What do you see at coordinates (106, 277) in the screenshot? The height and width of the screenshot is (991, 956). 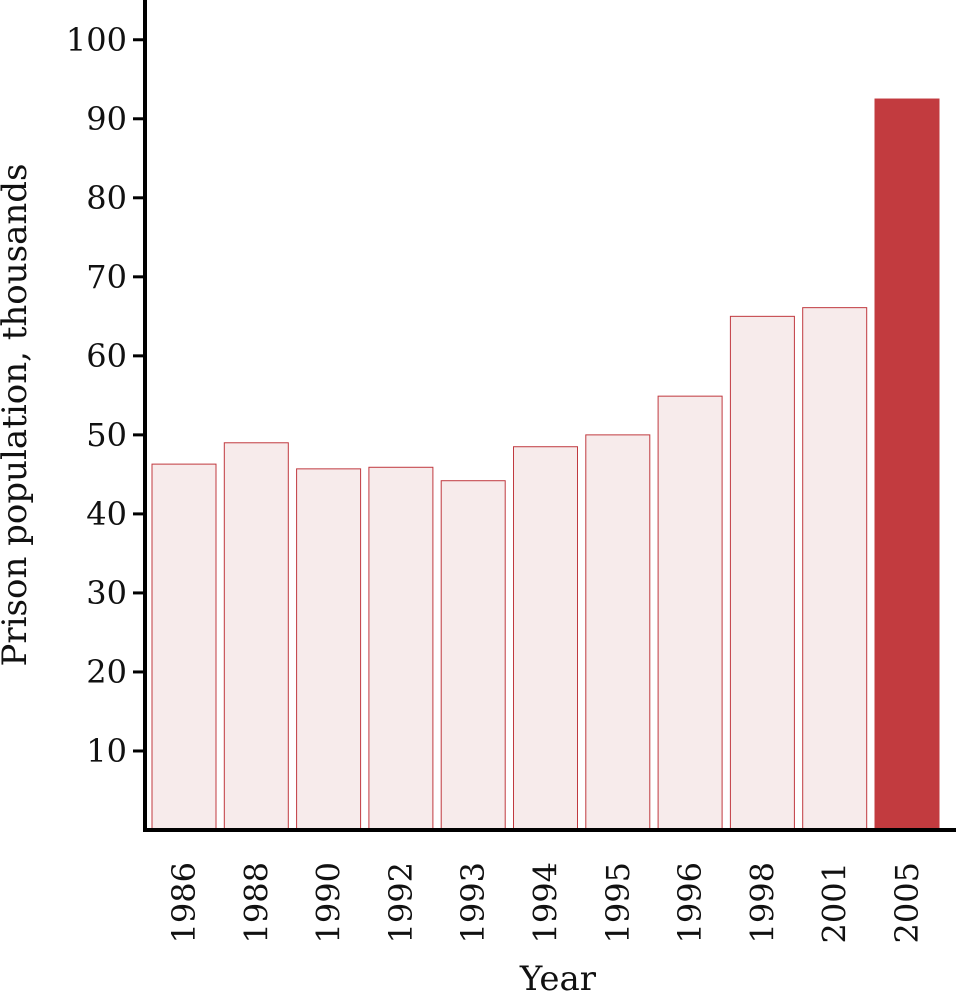 I see `y-tick-label: 70` at bounding box center [106, 277].